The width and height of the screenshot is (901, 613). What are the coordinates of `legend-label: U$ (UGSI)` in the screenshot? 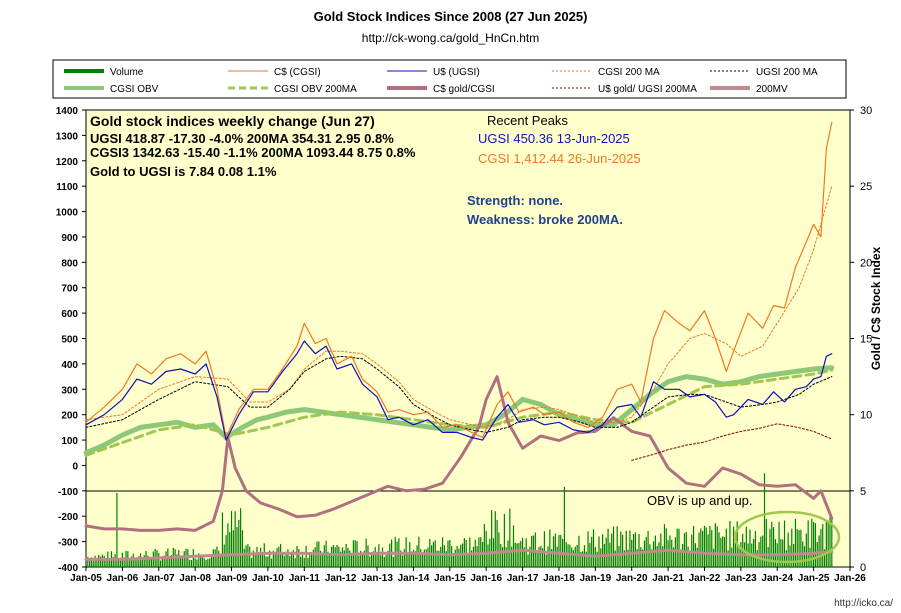 It's located at (456, 72).